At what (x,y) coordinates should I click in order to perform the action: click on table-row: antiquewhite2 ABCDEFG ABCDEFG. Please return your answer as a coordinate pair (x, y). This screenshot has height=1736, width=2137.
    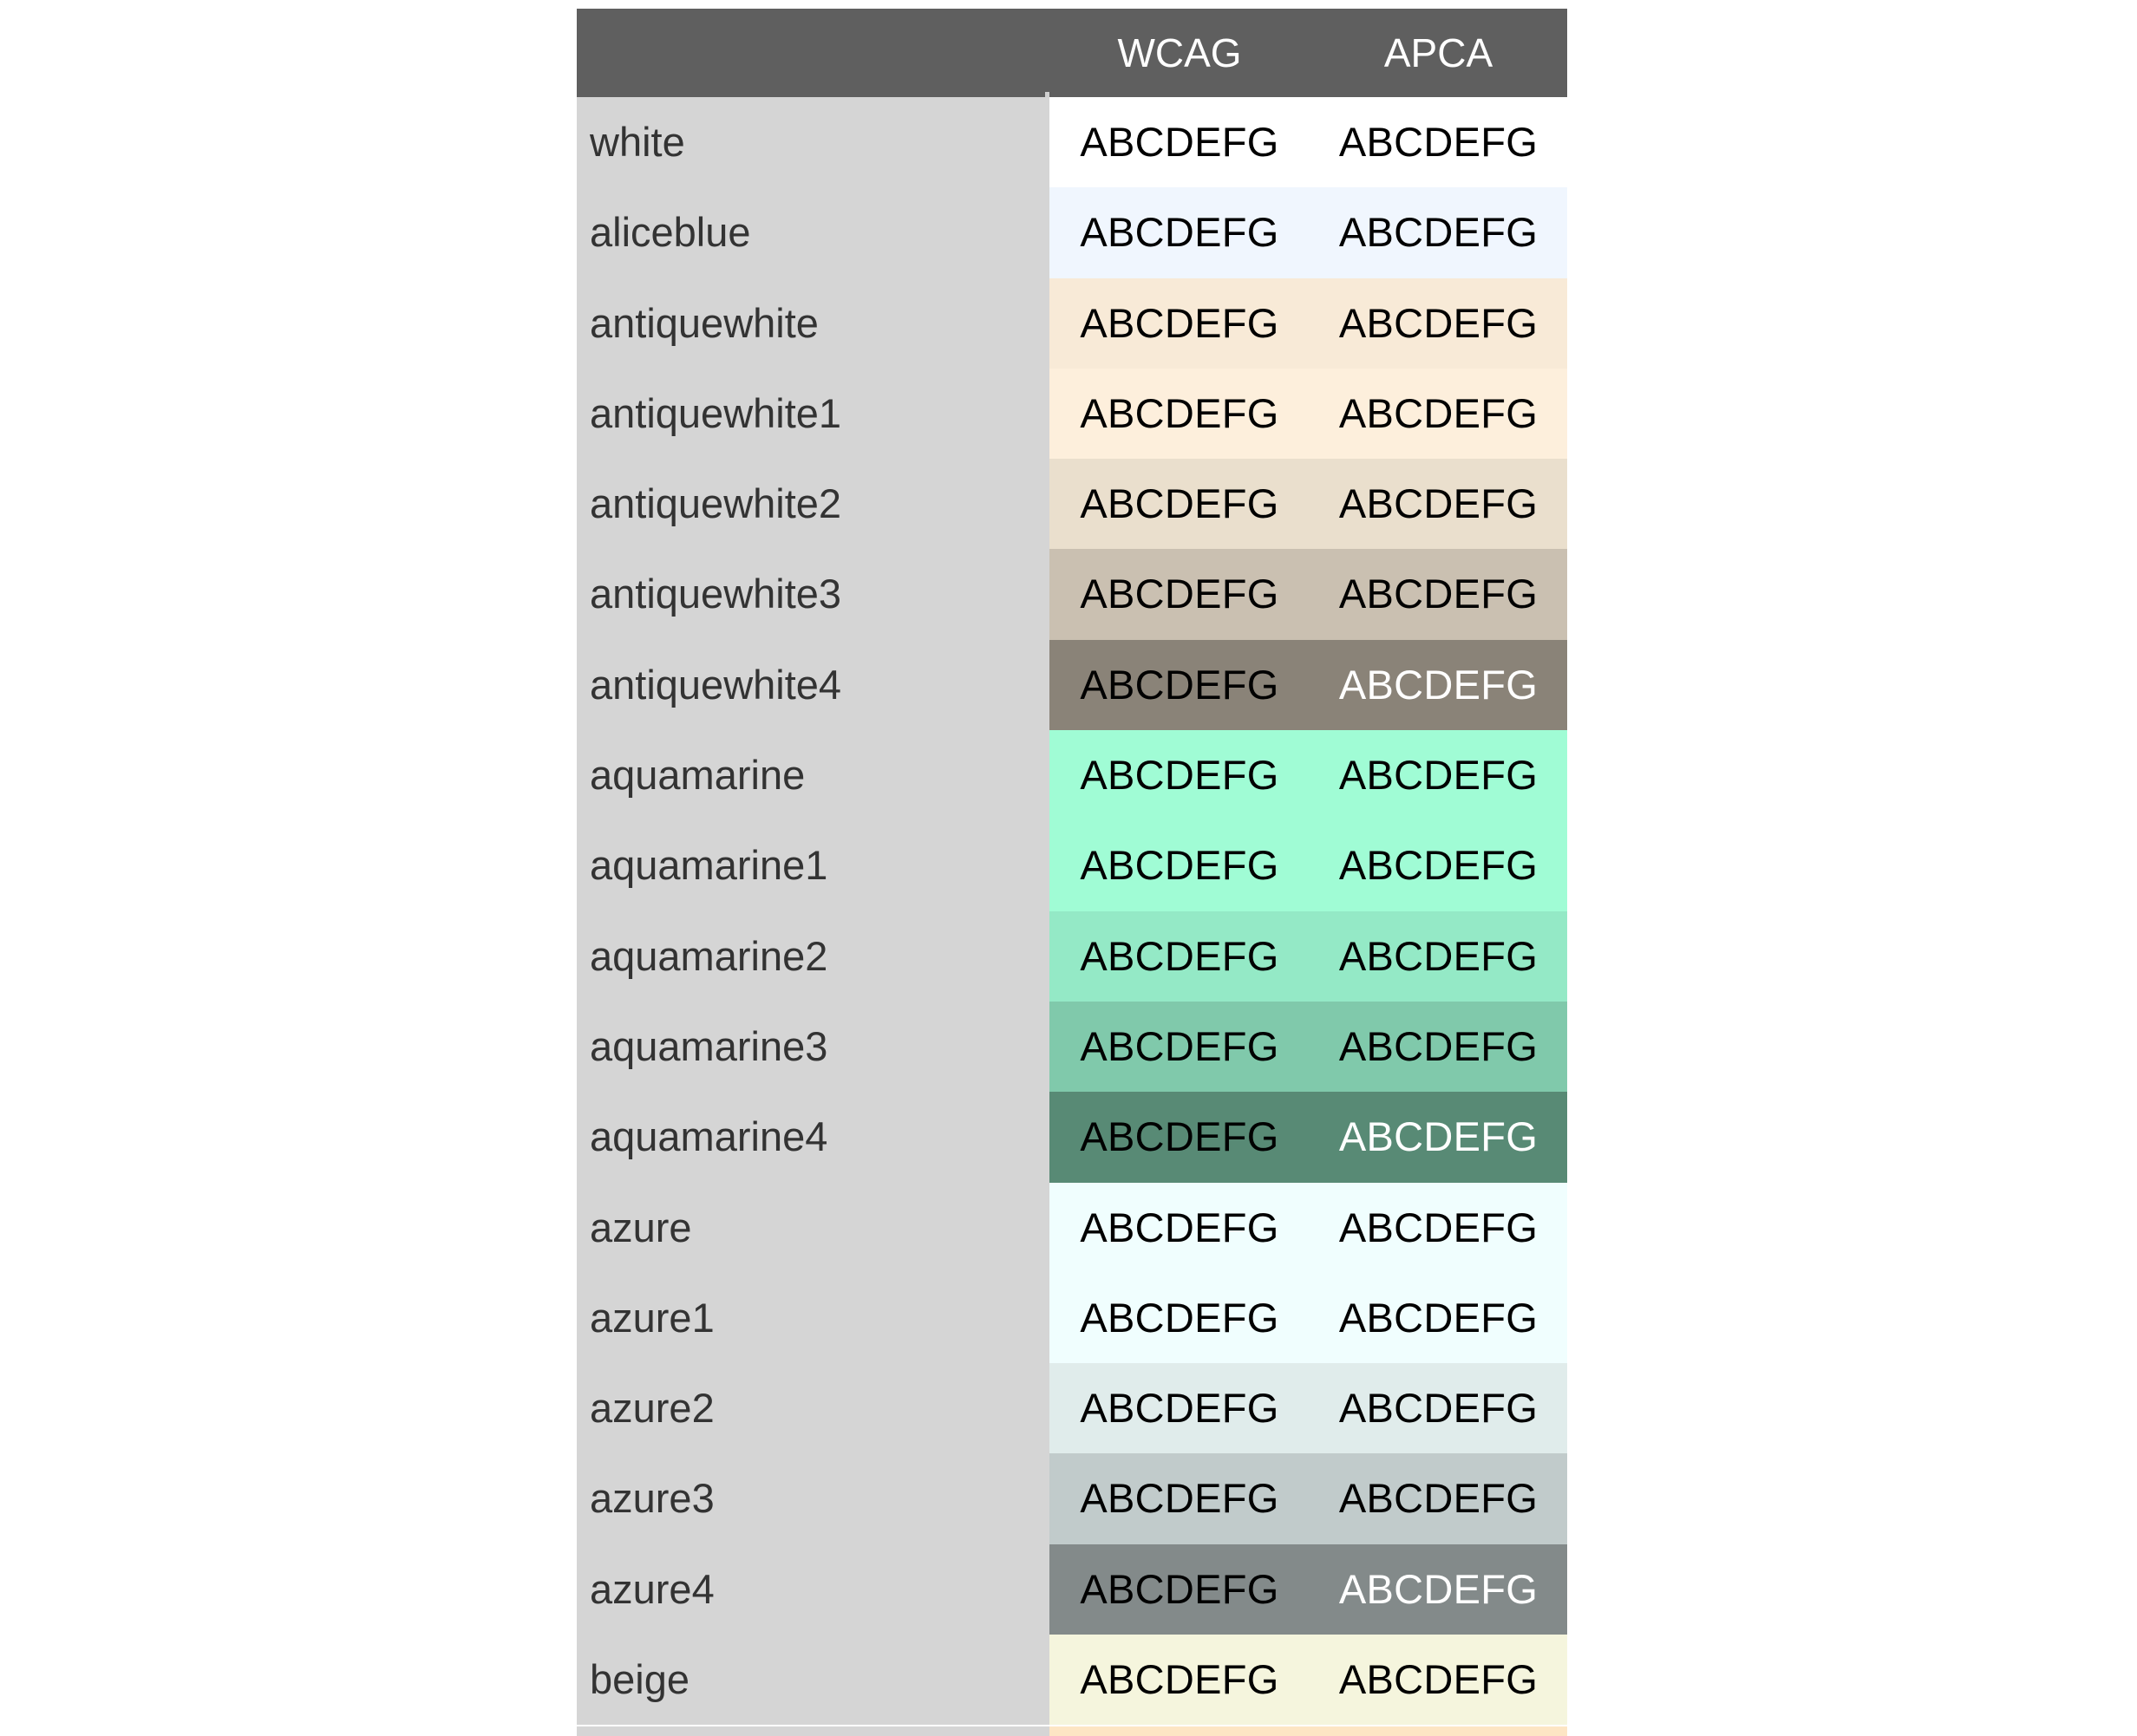
    Looking at the image, I should click on (1072, 504).